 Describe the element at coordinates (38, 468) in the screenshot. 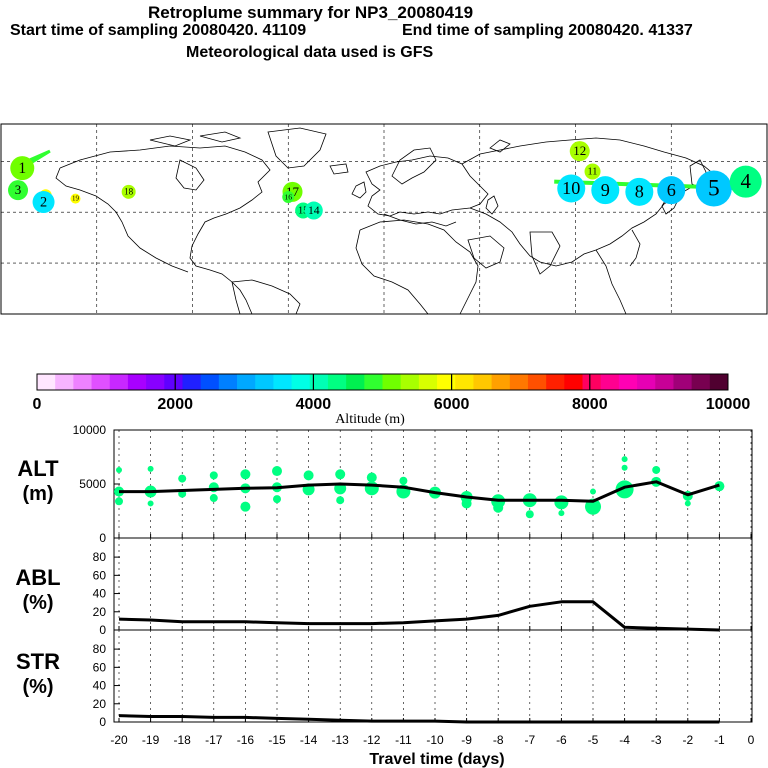

I see `panel-label: ALT` at that location.